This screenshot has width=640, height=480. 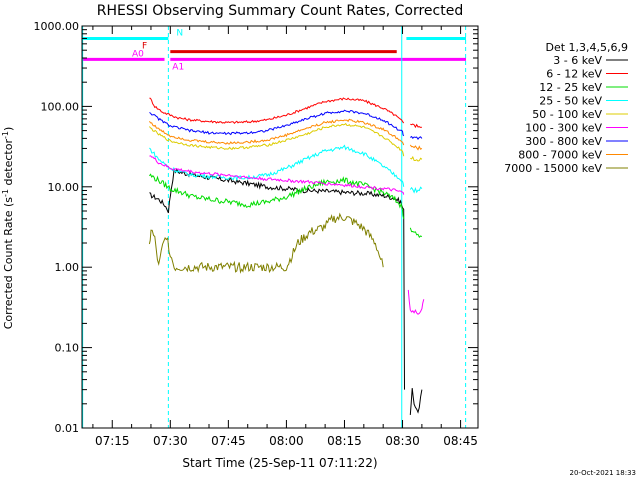 I want to click on legend-label: 100 - 300 keV, so click(x=563, y=128).